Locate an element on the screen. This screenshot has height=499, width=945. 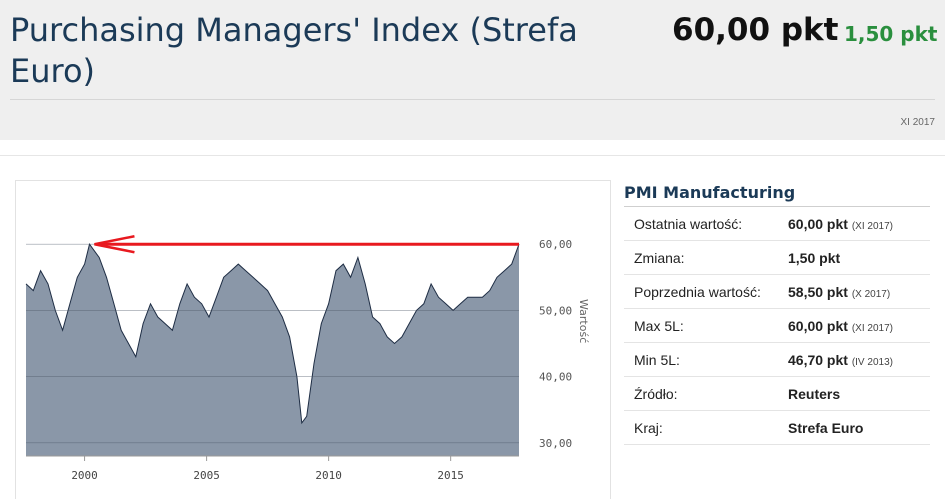
row-label: Max 5L: is located at coordinates (706, 325).